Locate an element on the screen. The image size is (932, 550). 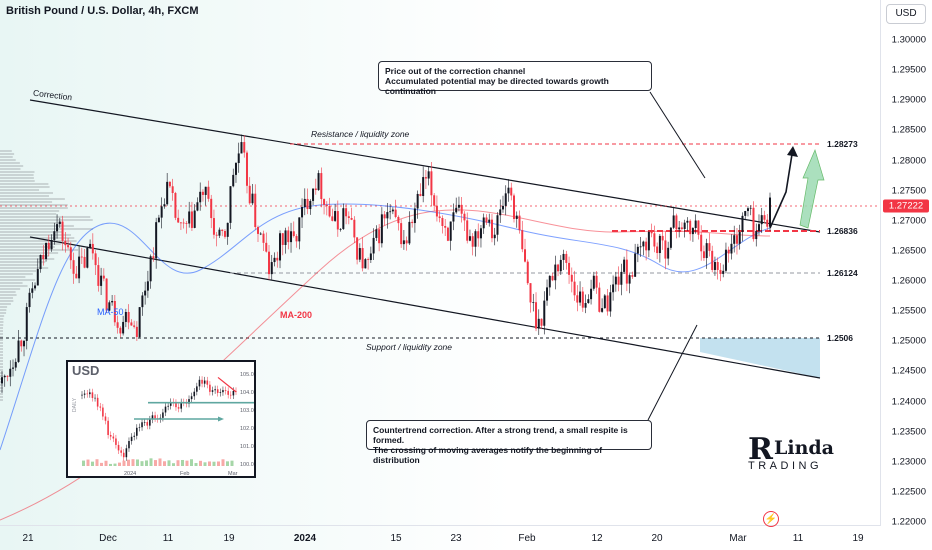
logo-mark: R is located at coordinates (760, 449).